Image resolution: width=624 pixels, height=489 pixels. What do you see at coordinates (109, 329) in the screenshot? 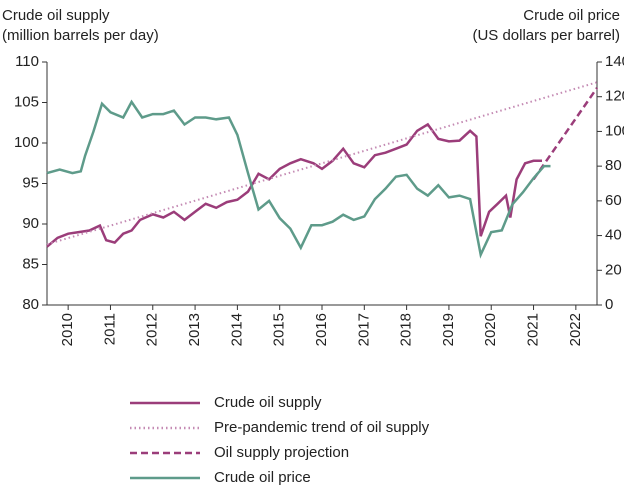
I see `x-tick-label: 2011` at bounding box center [109, 329].